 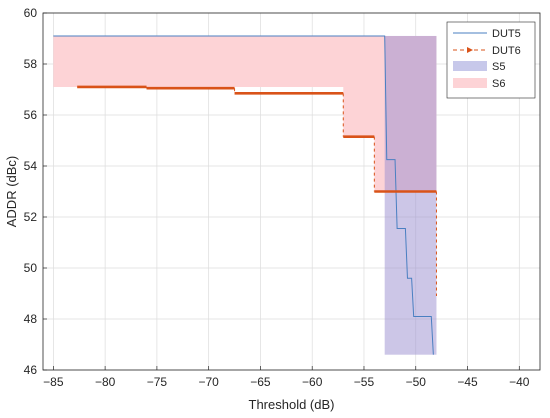 I want to click on x-tick-label: −50, so click(x=416, y=382).